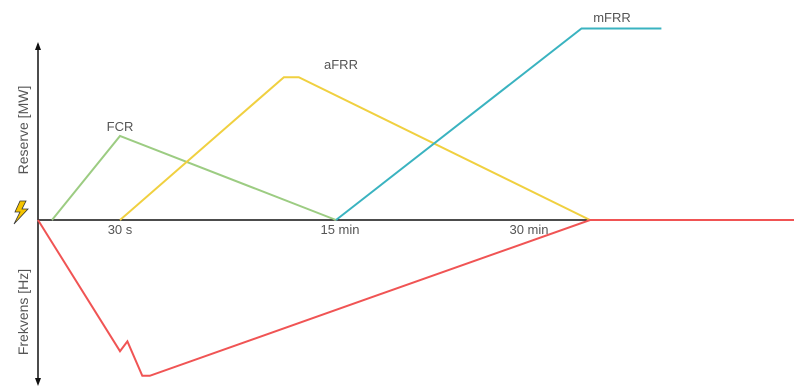 Image resolution: width=794 pixels, height=387 pixels. What do you see at coordinates (612, 17) in the screenshot?
I see `series-label-mfrr: mFRR` at bounding box center [612, 17].